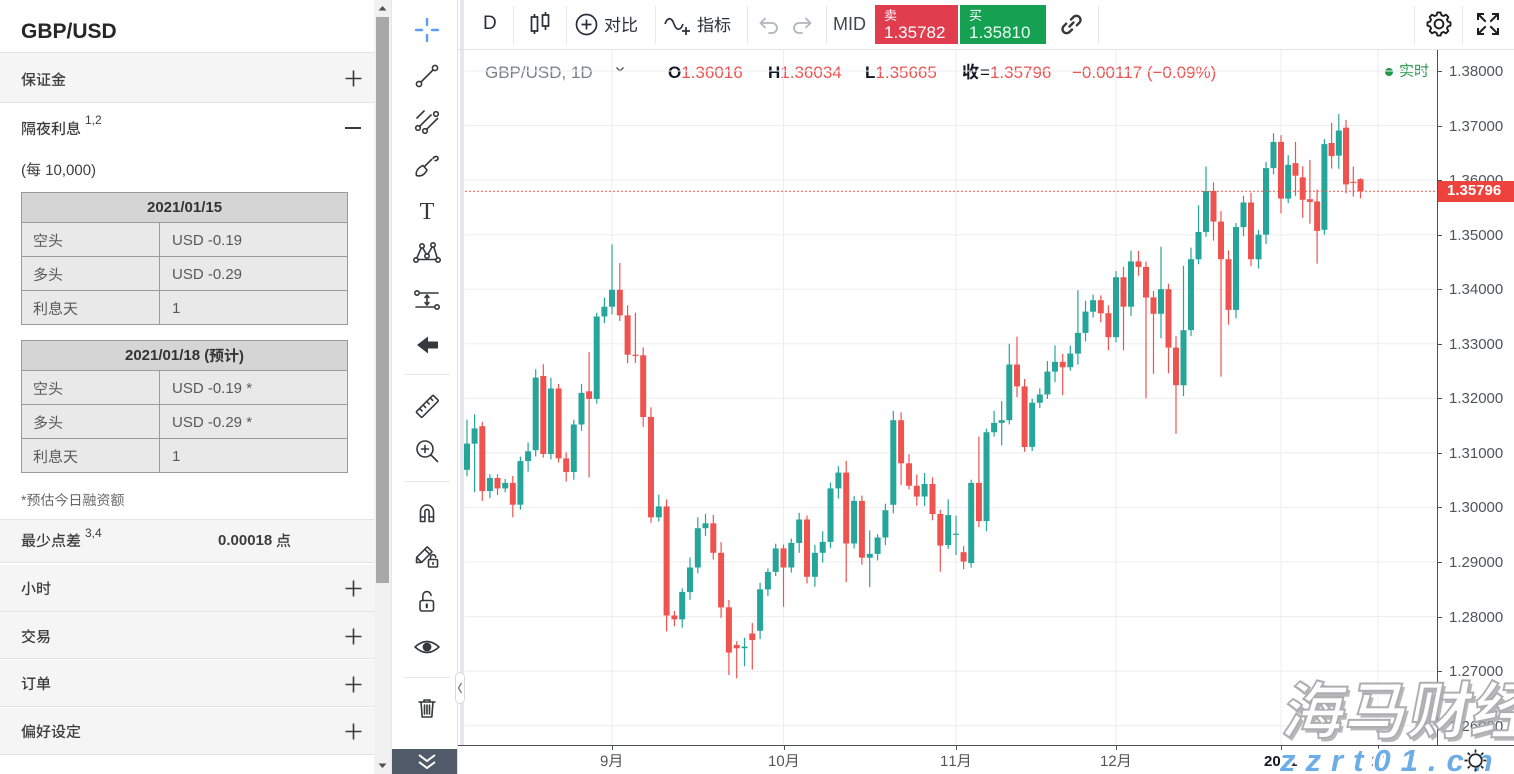 Image resolution: width=1514 pixels, height=774 pixels. Describe the element at coordinates (427, 212) in the screenshot. I see `svg-text: T` at that location.